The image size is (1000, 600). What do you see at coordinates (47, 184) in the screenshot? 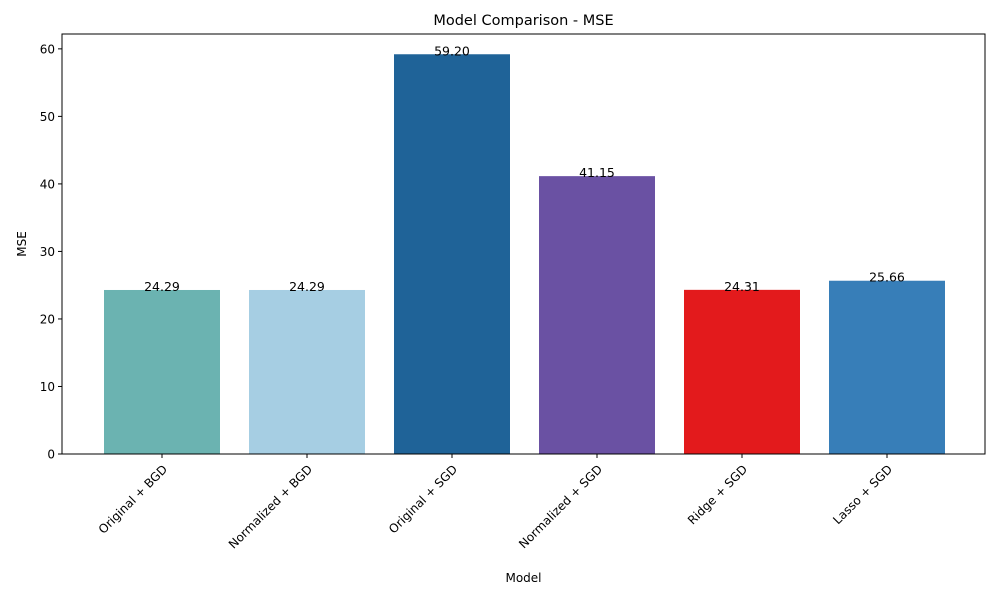
I see `y-tick-label: 40` at bounding box center [47, 184].